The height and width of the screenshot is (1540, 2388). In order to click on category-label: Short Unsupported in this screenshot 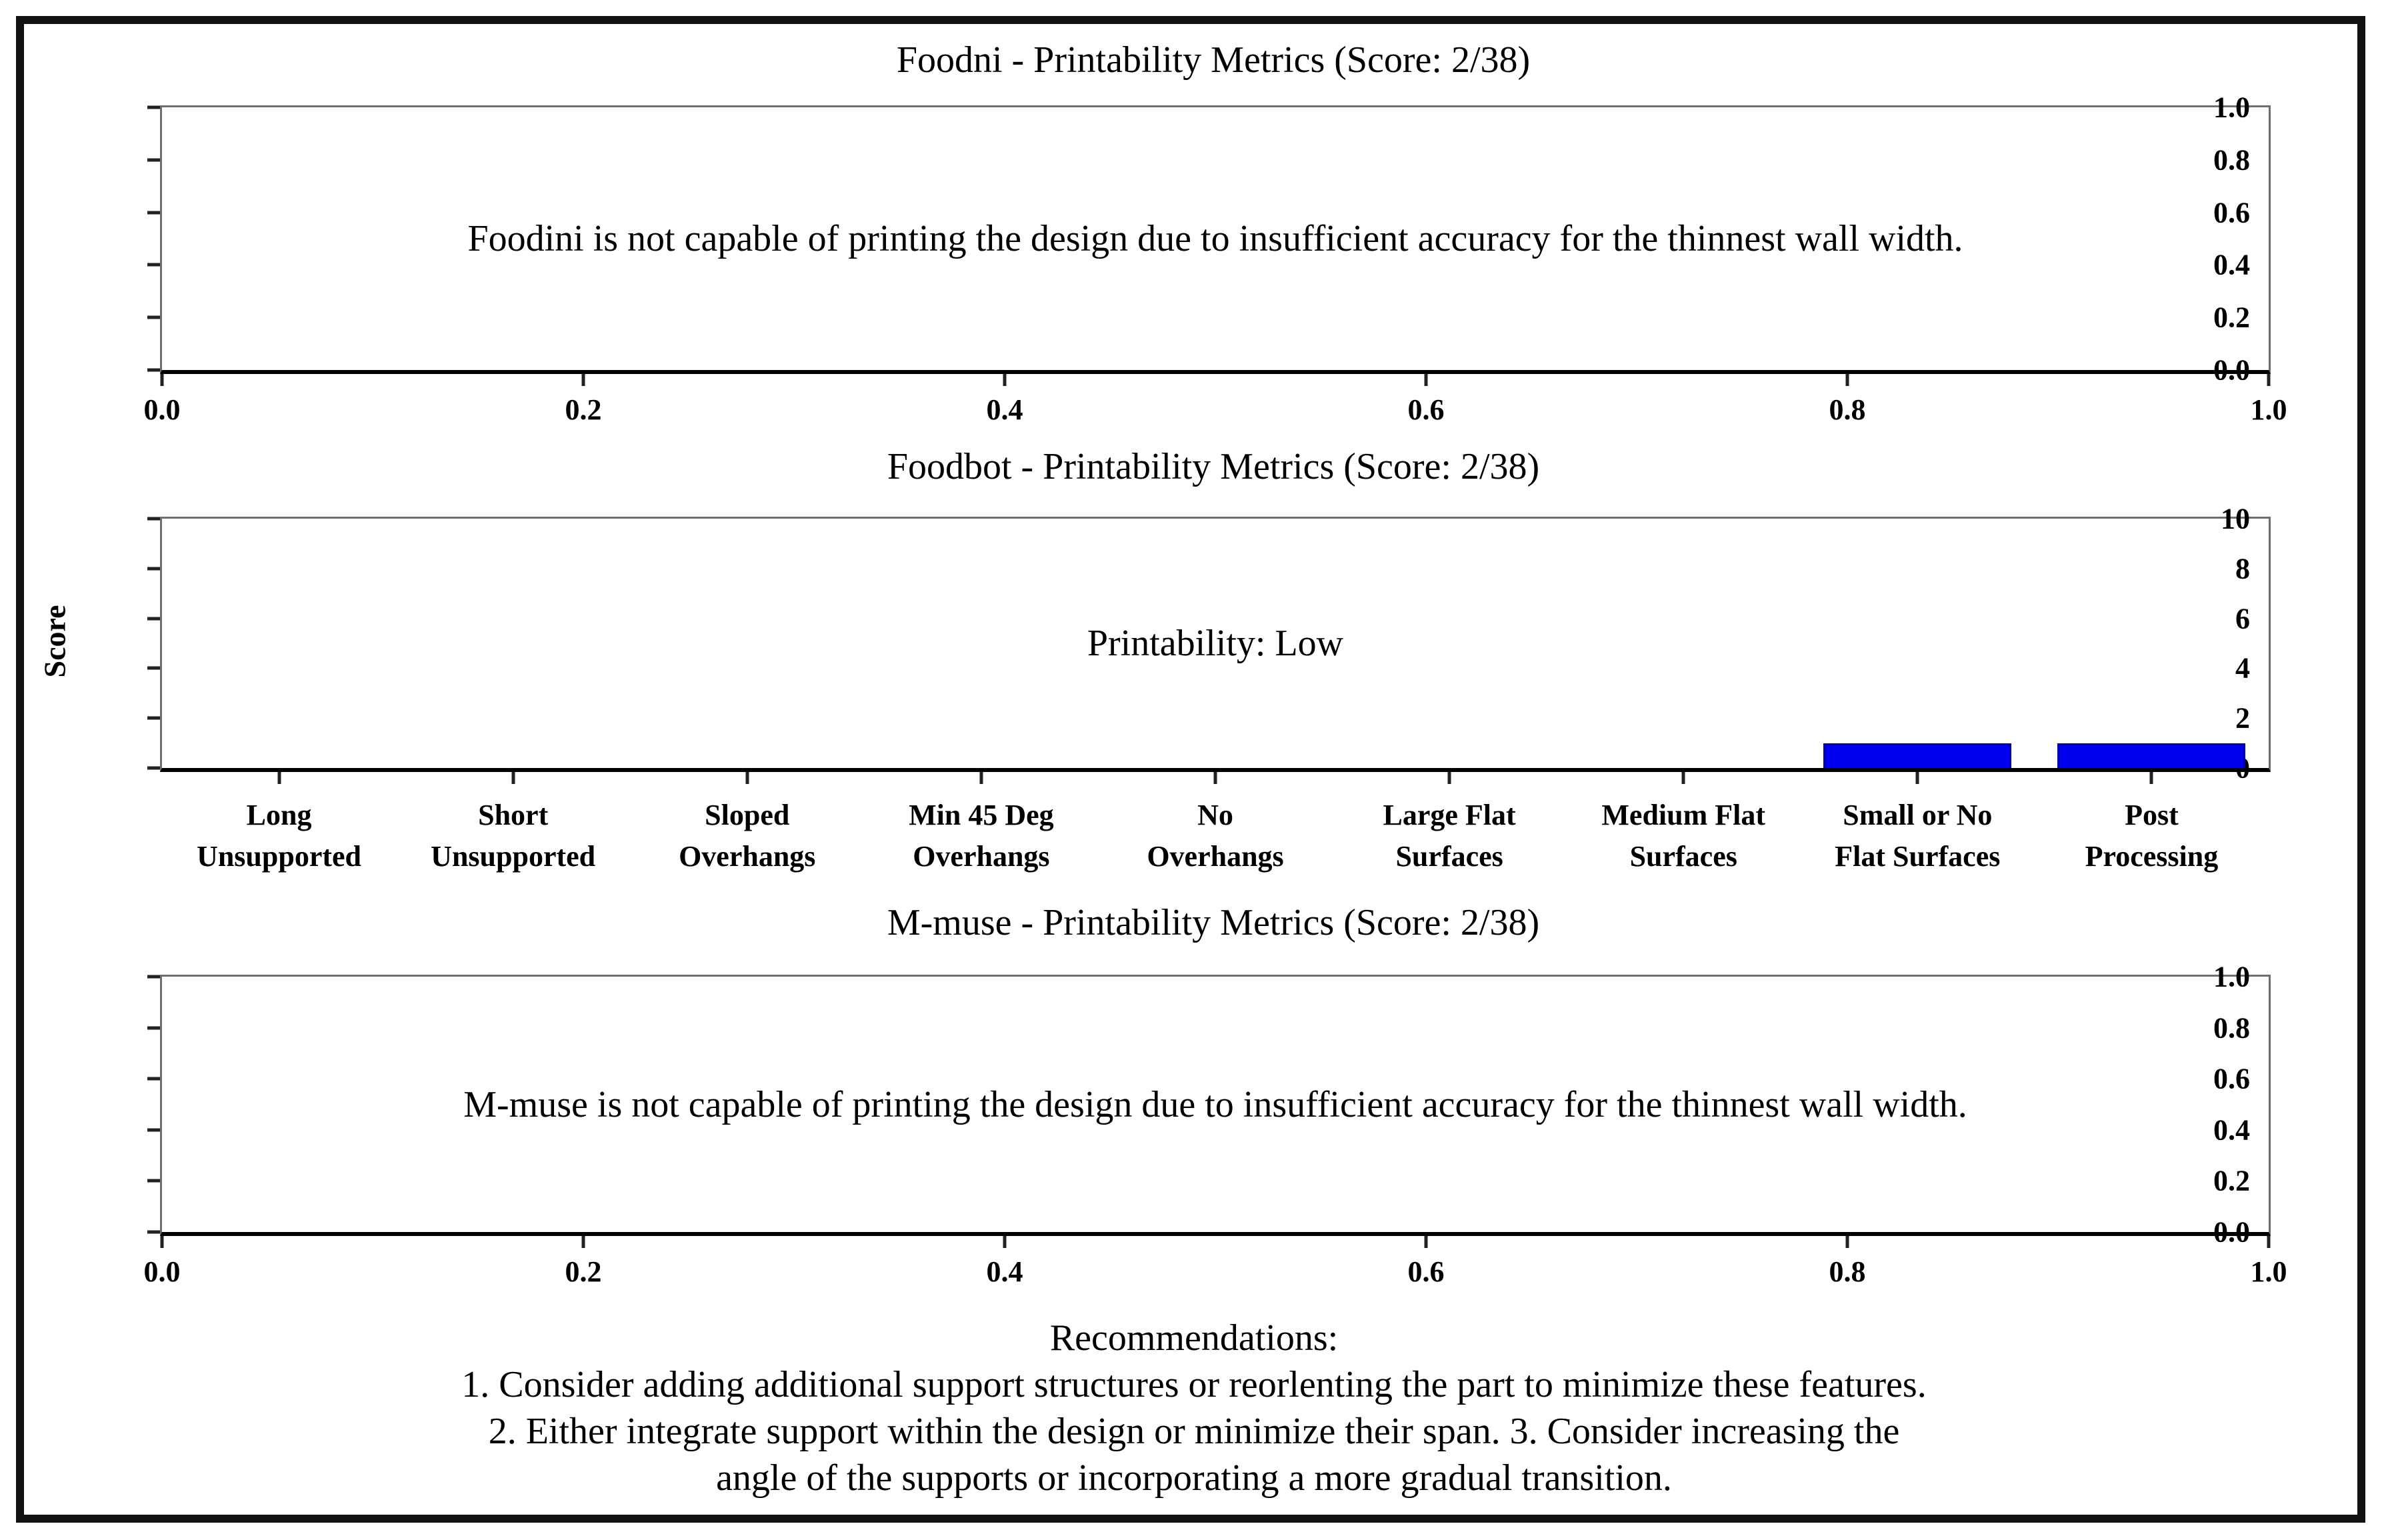, I will do `click(513, 836)`.